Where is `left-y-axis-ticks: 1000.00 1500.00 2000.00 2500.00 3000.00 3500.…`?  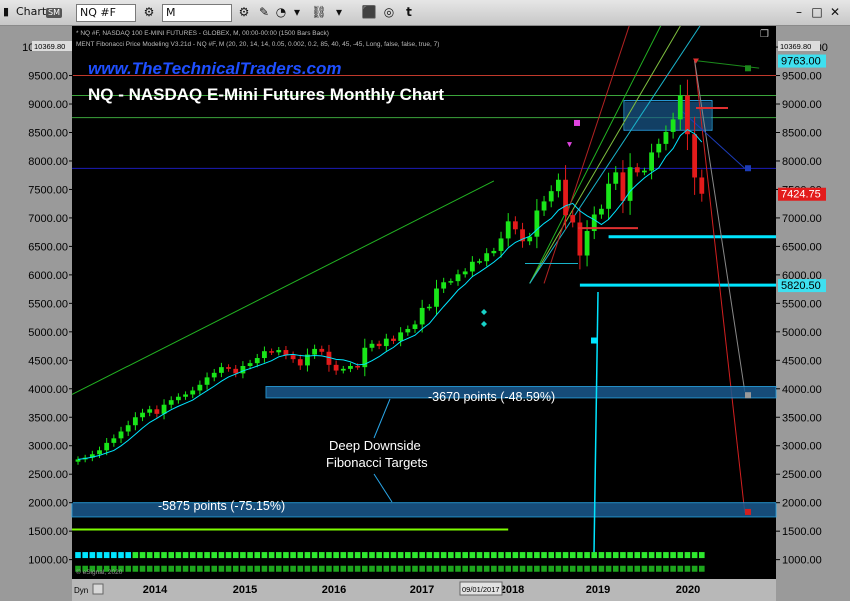 left-y-axis-ticks: 1000.00 1500.00 2000.00 2500.00 3000.00 3500.… is located at coordinates (47, 304).